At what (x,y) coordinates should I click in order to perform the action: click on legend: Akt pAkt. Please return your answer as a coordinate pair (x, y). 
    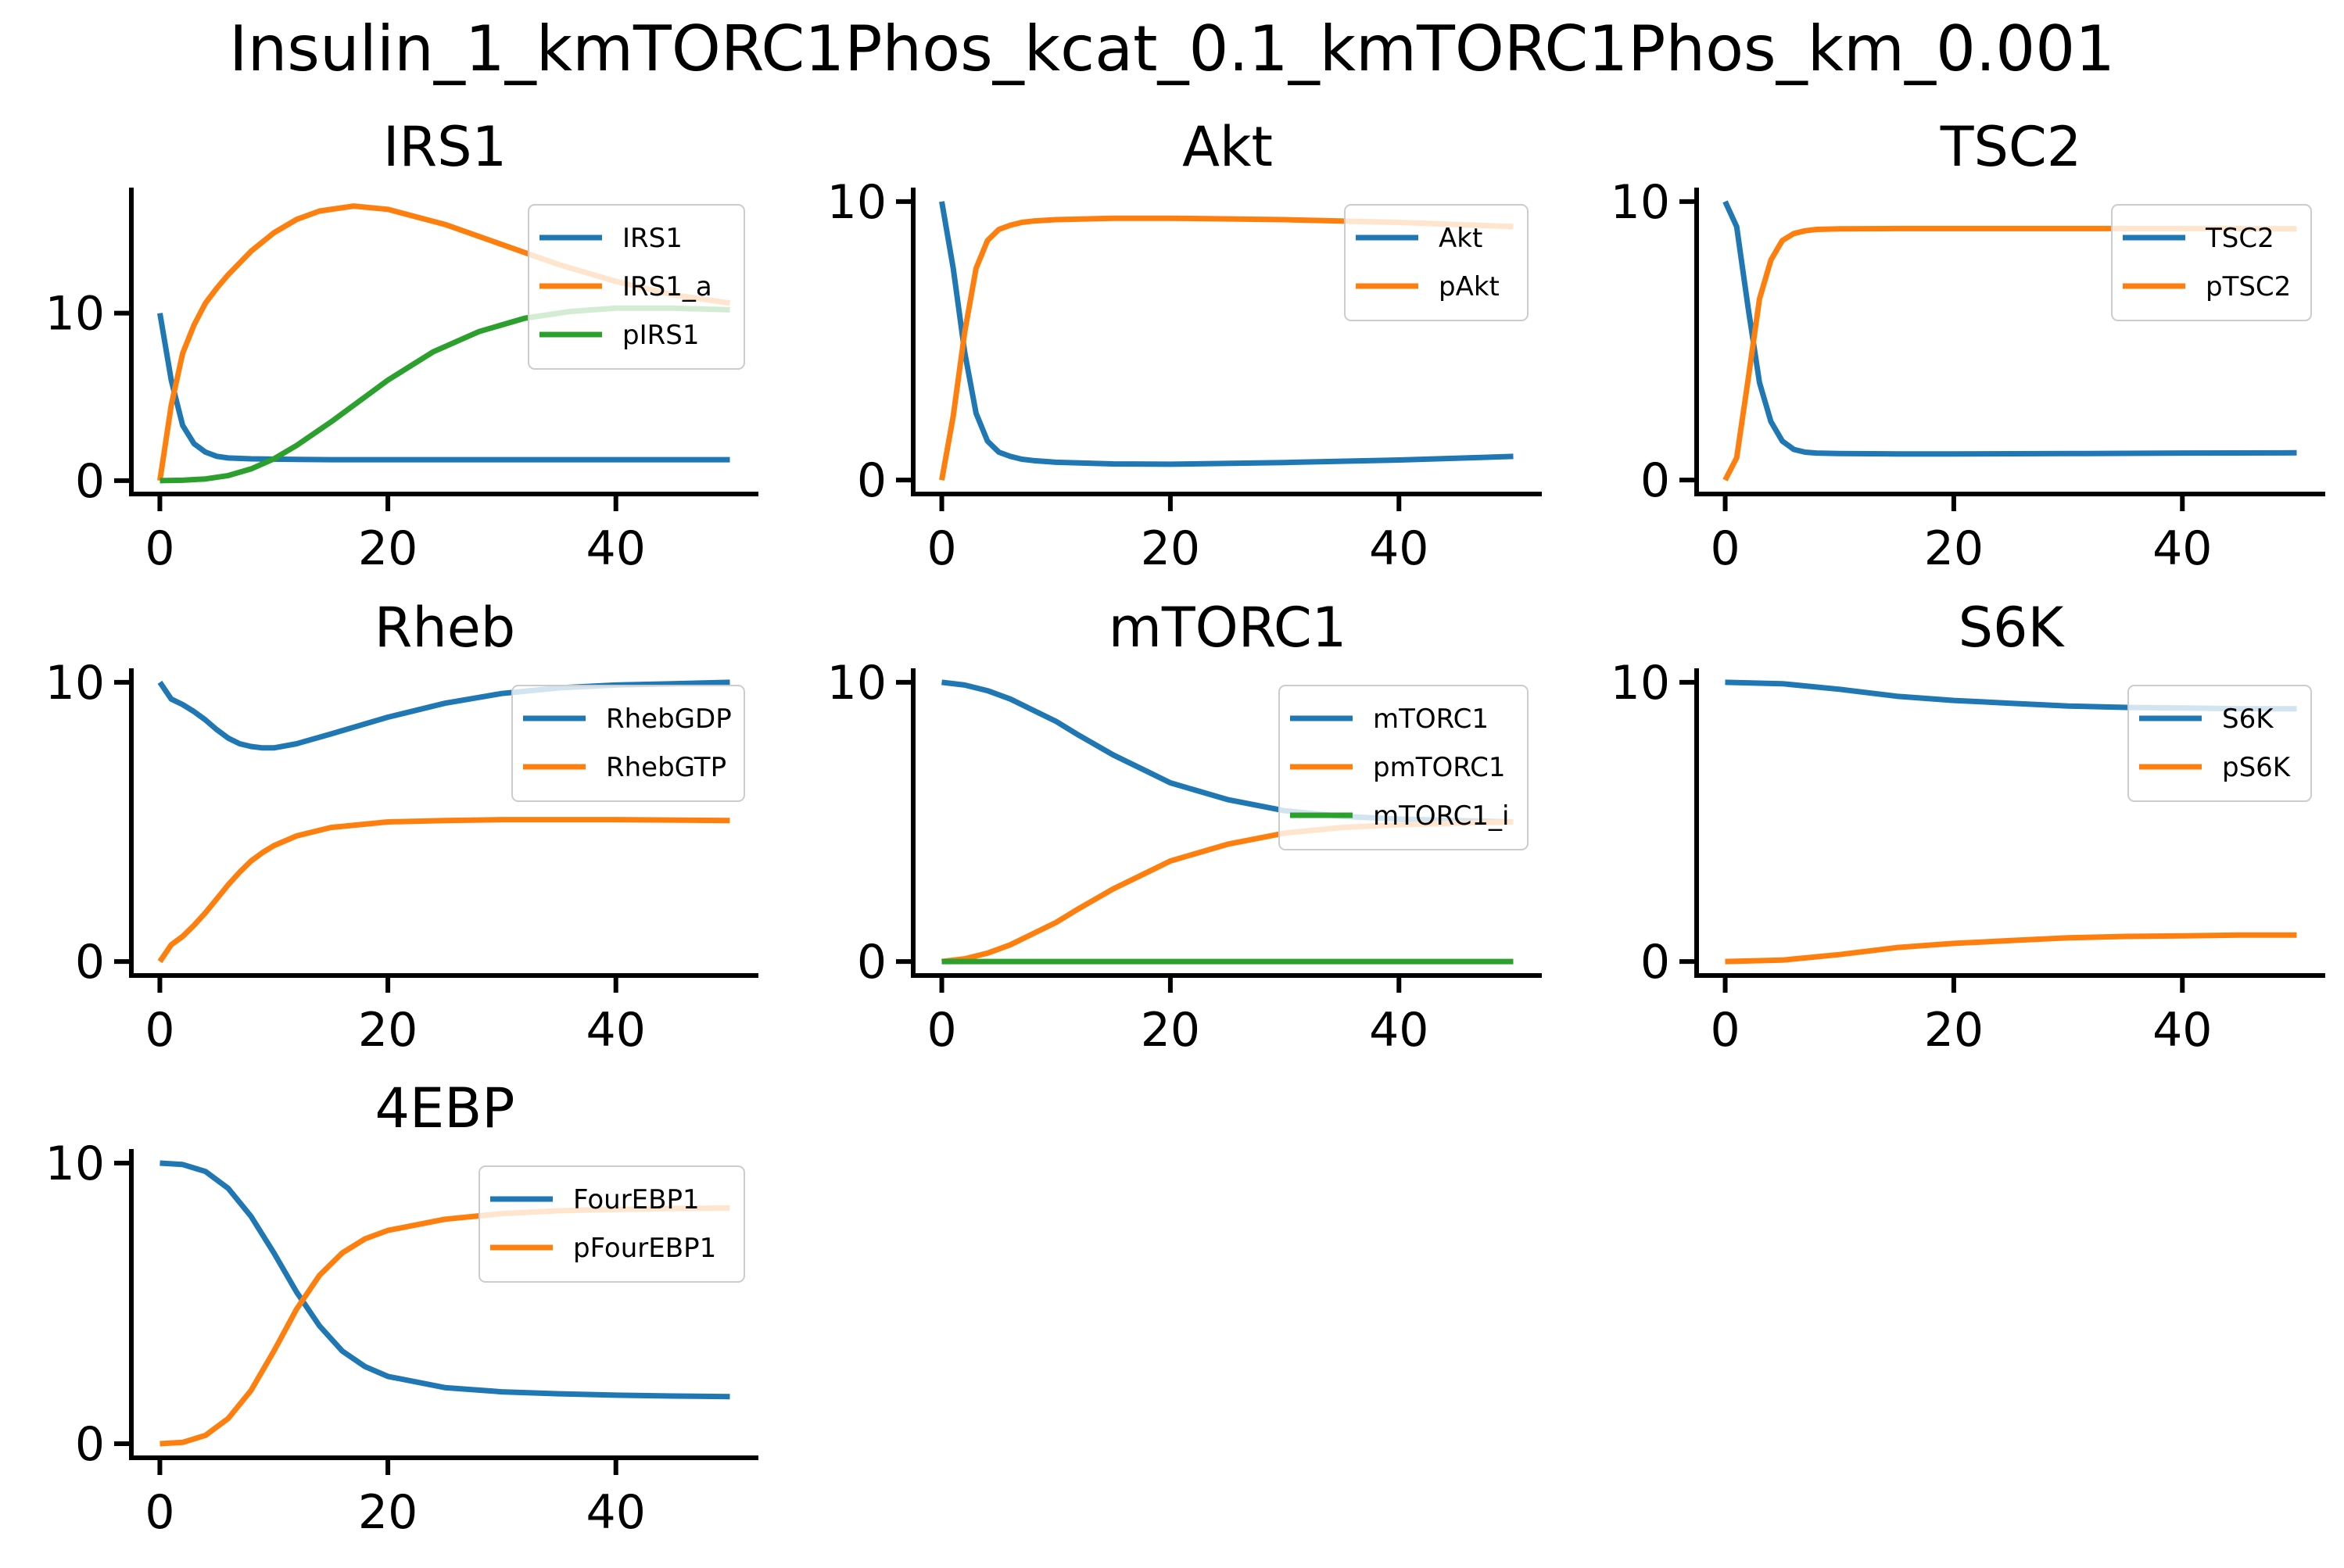
    Looking at the image, I should click on (1436, 262).